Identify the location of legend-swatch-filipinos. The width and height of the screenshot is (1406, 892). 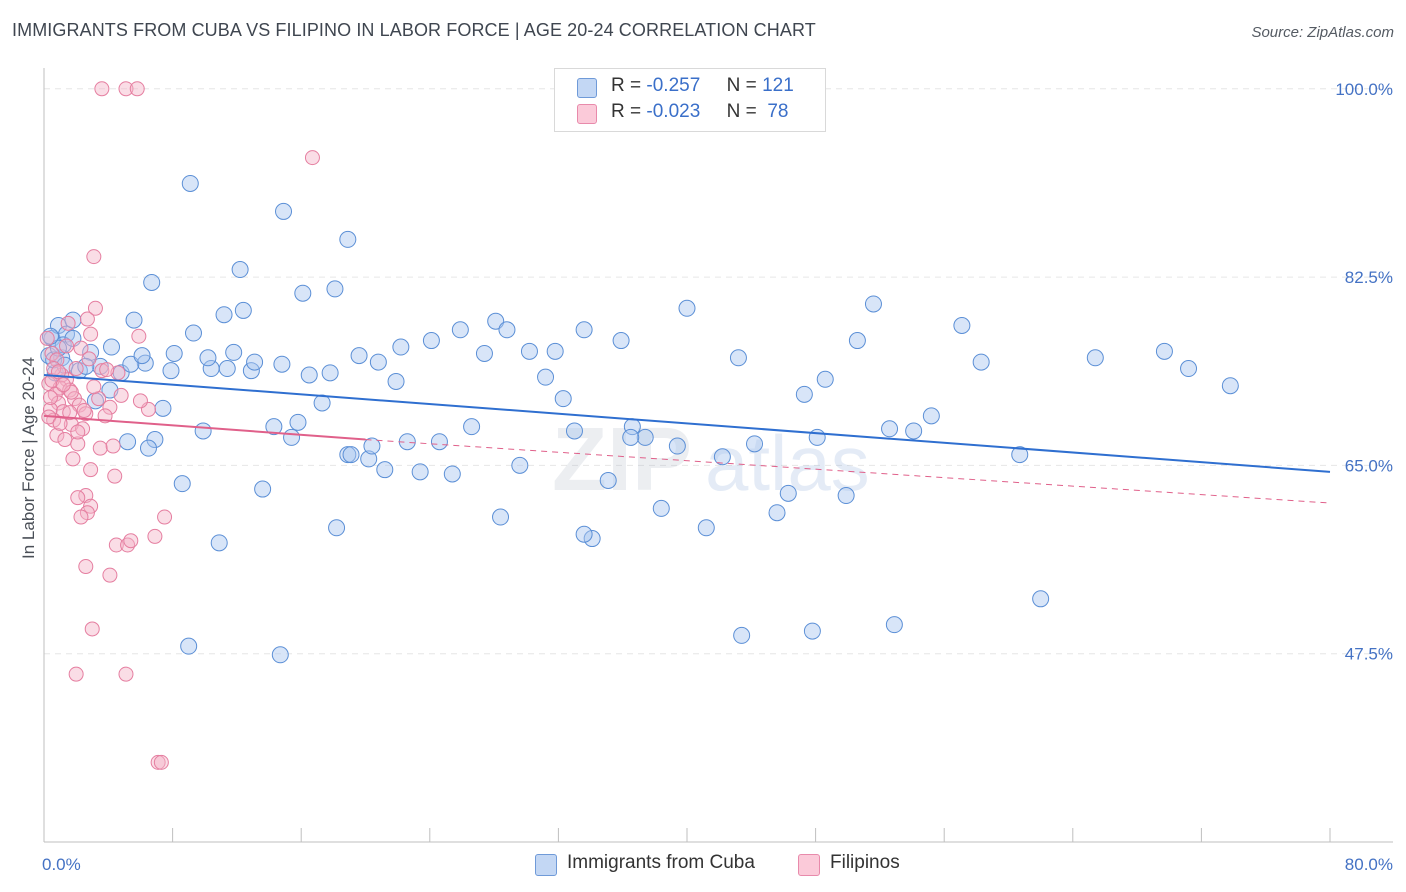
(587, 114).